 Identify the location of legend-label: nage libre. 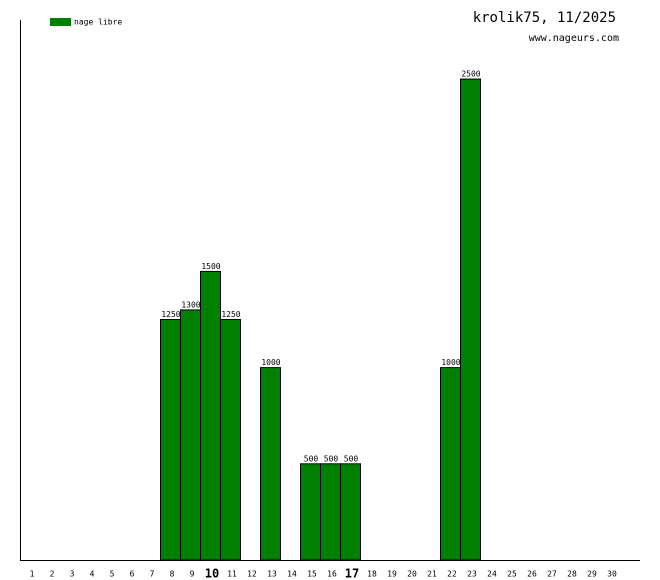
(98, 22).